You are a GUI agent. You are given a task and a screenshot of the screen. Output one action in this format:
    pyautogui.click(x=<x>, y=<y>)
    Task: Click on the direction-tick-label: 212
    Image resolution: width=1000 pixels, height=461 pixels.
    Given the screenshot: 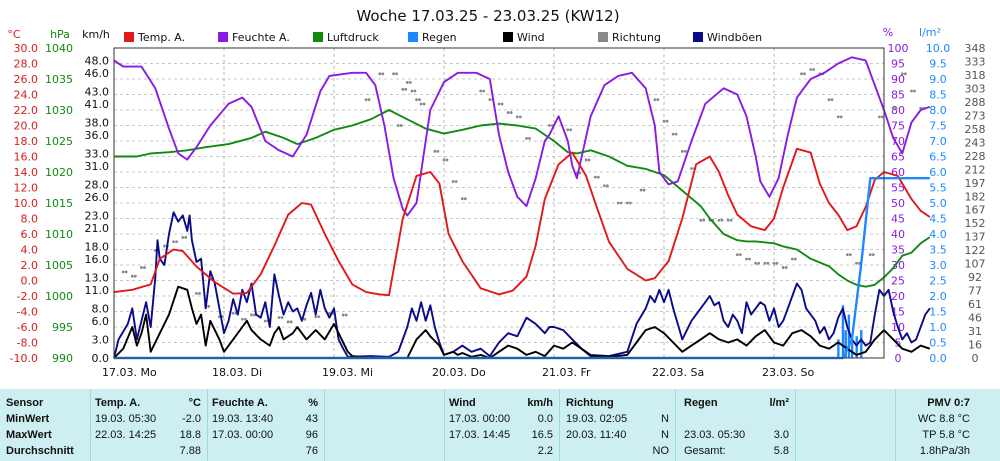 What is the action you would take?
    pyautogui.click(x=975, y=169)
    